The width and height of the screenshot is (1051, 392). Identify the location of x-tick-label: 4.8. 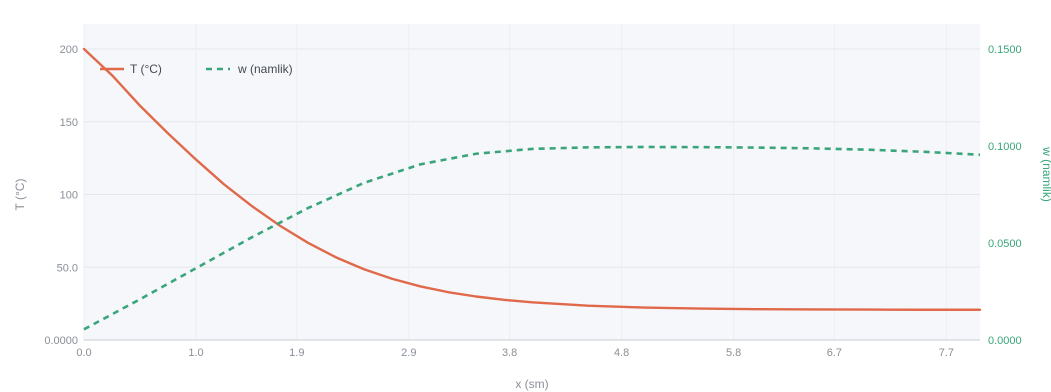
(621, 353).